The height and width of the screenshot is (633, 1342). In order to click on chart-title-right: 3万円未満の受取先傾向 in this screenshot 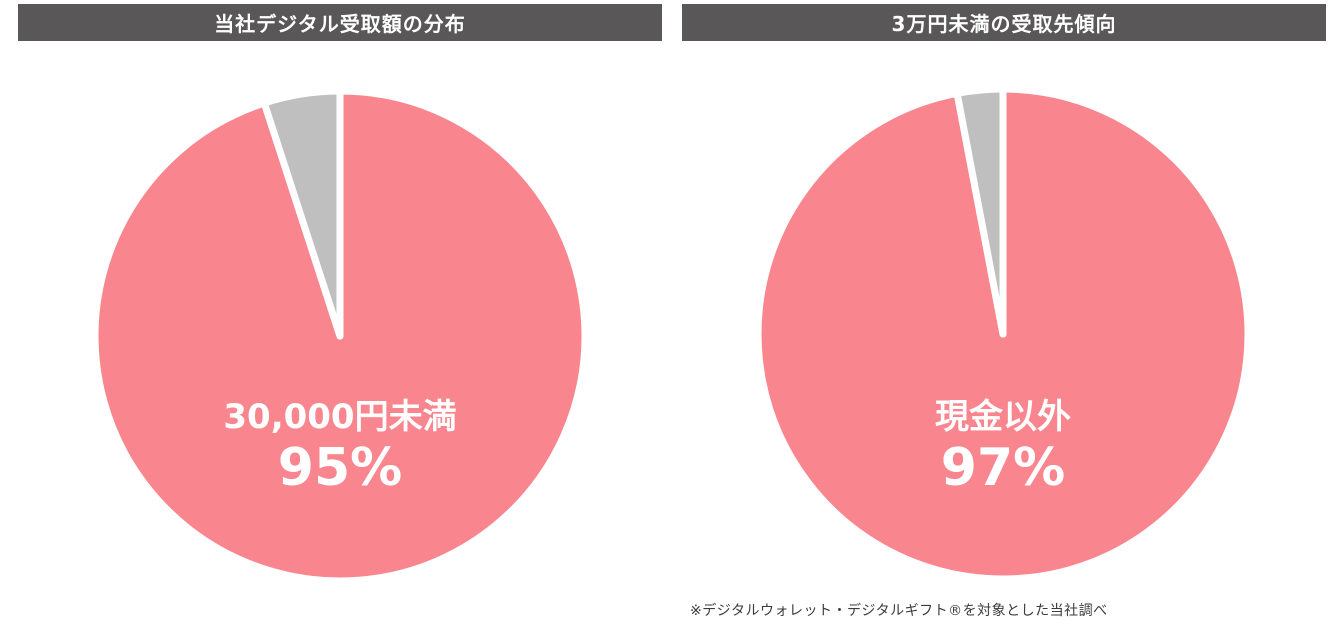, I will do `click(1004, 22)`.